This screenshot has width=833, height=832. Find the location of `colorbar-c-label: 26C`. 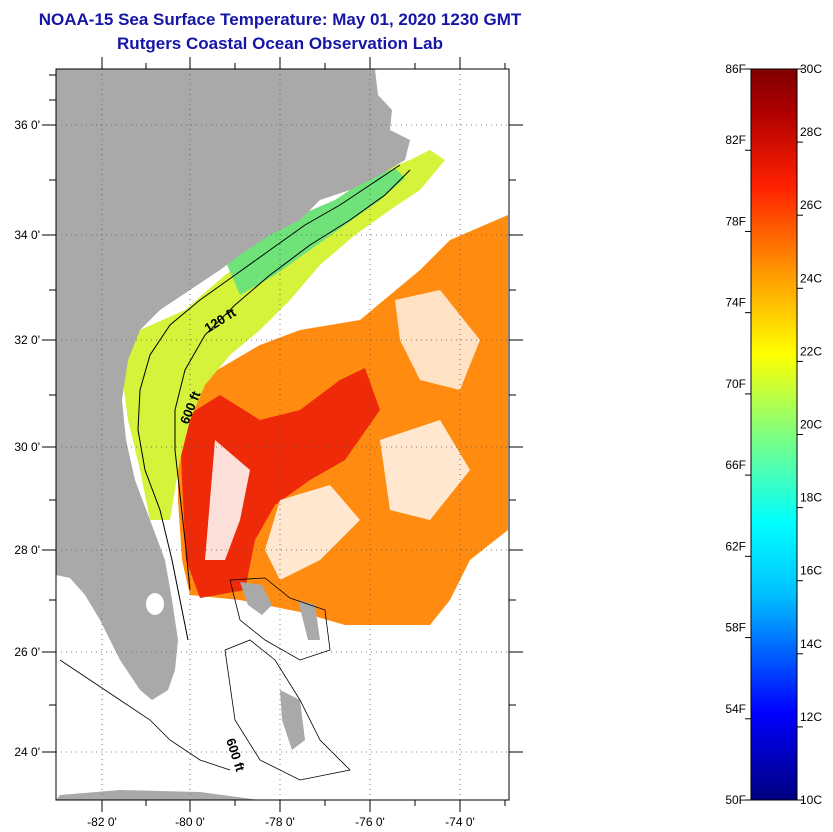

colorbar-c-label: 26C is located at coordinates (811, 205).